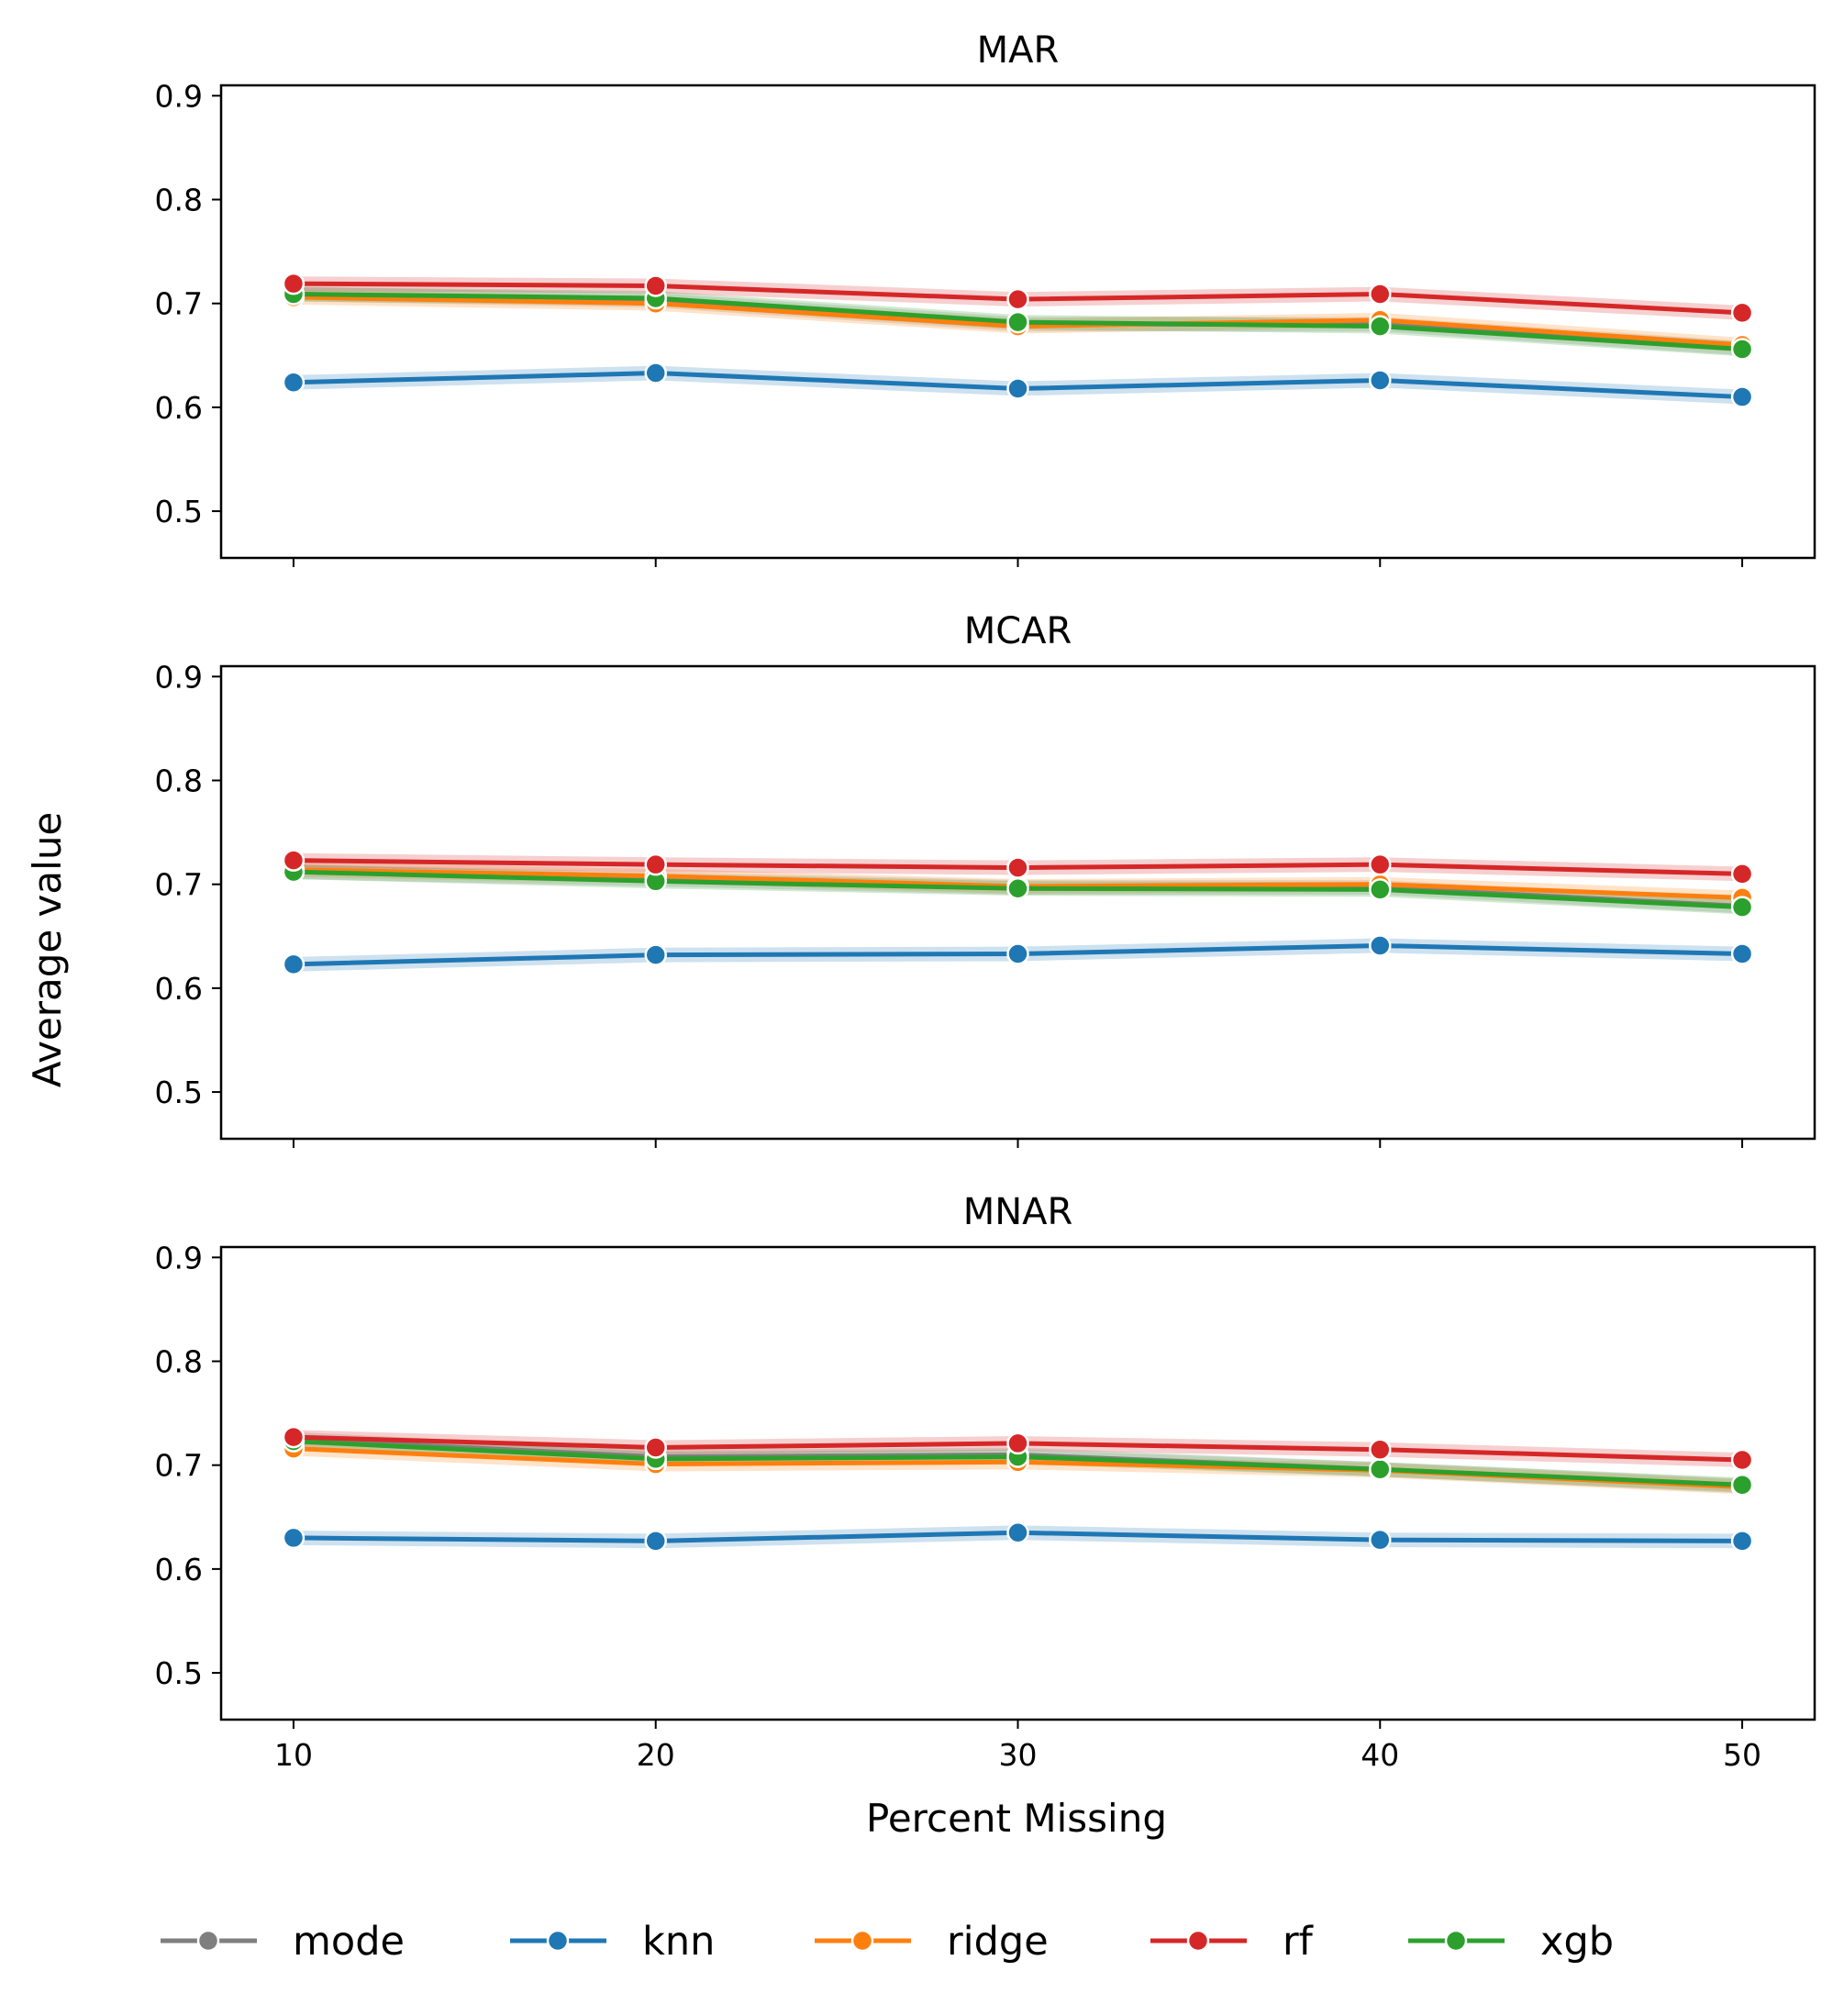  I want to click on legend-label: mode, so click(349, 1942).